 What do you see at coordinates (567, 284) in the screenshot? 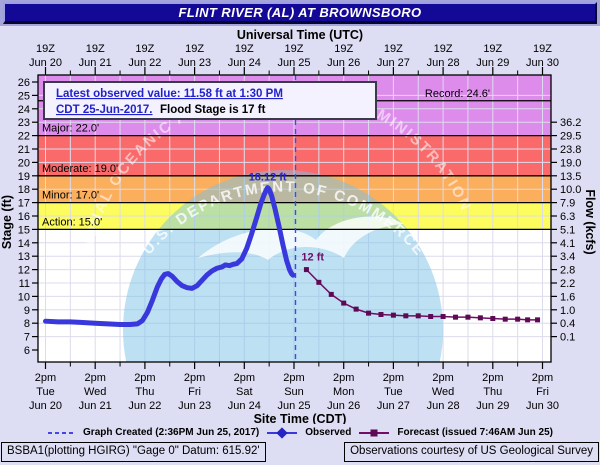
I see `flow-tick-label: 2.2` at bounding box center [567, 284].